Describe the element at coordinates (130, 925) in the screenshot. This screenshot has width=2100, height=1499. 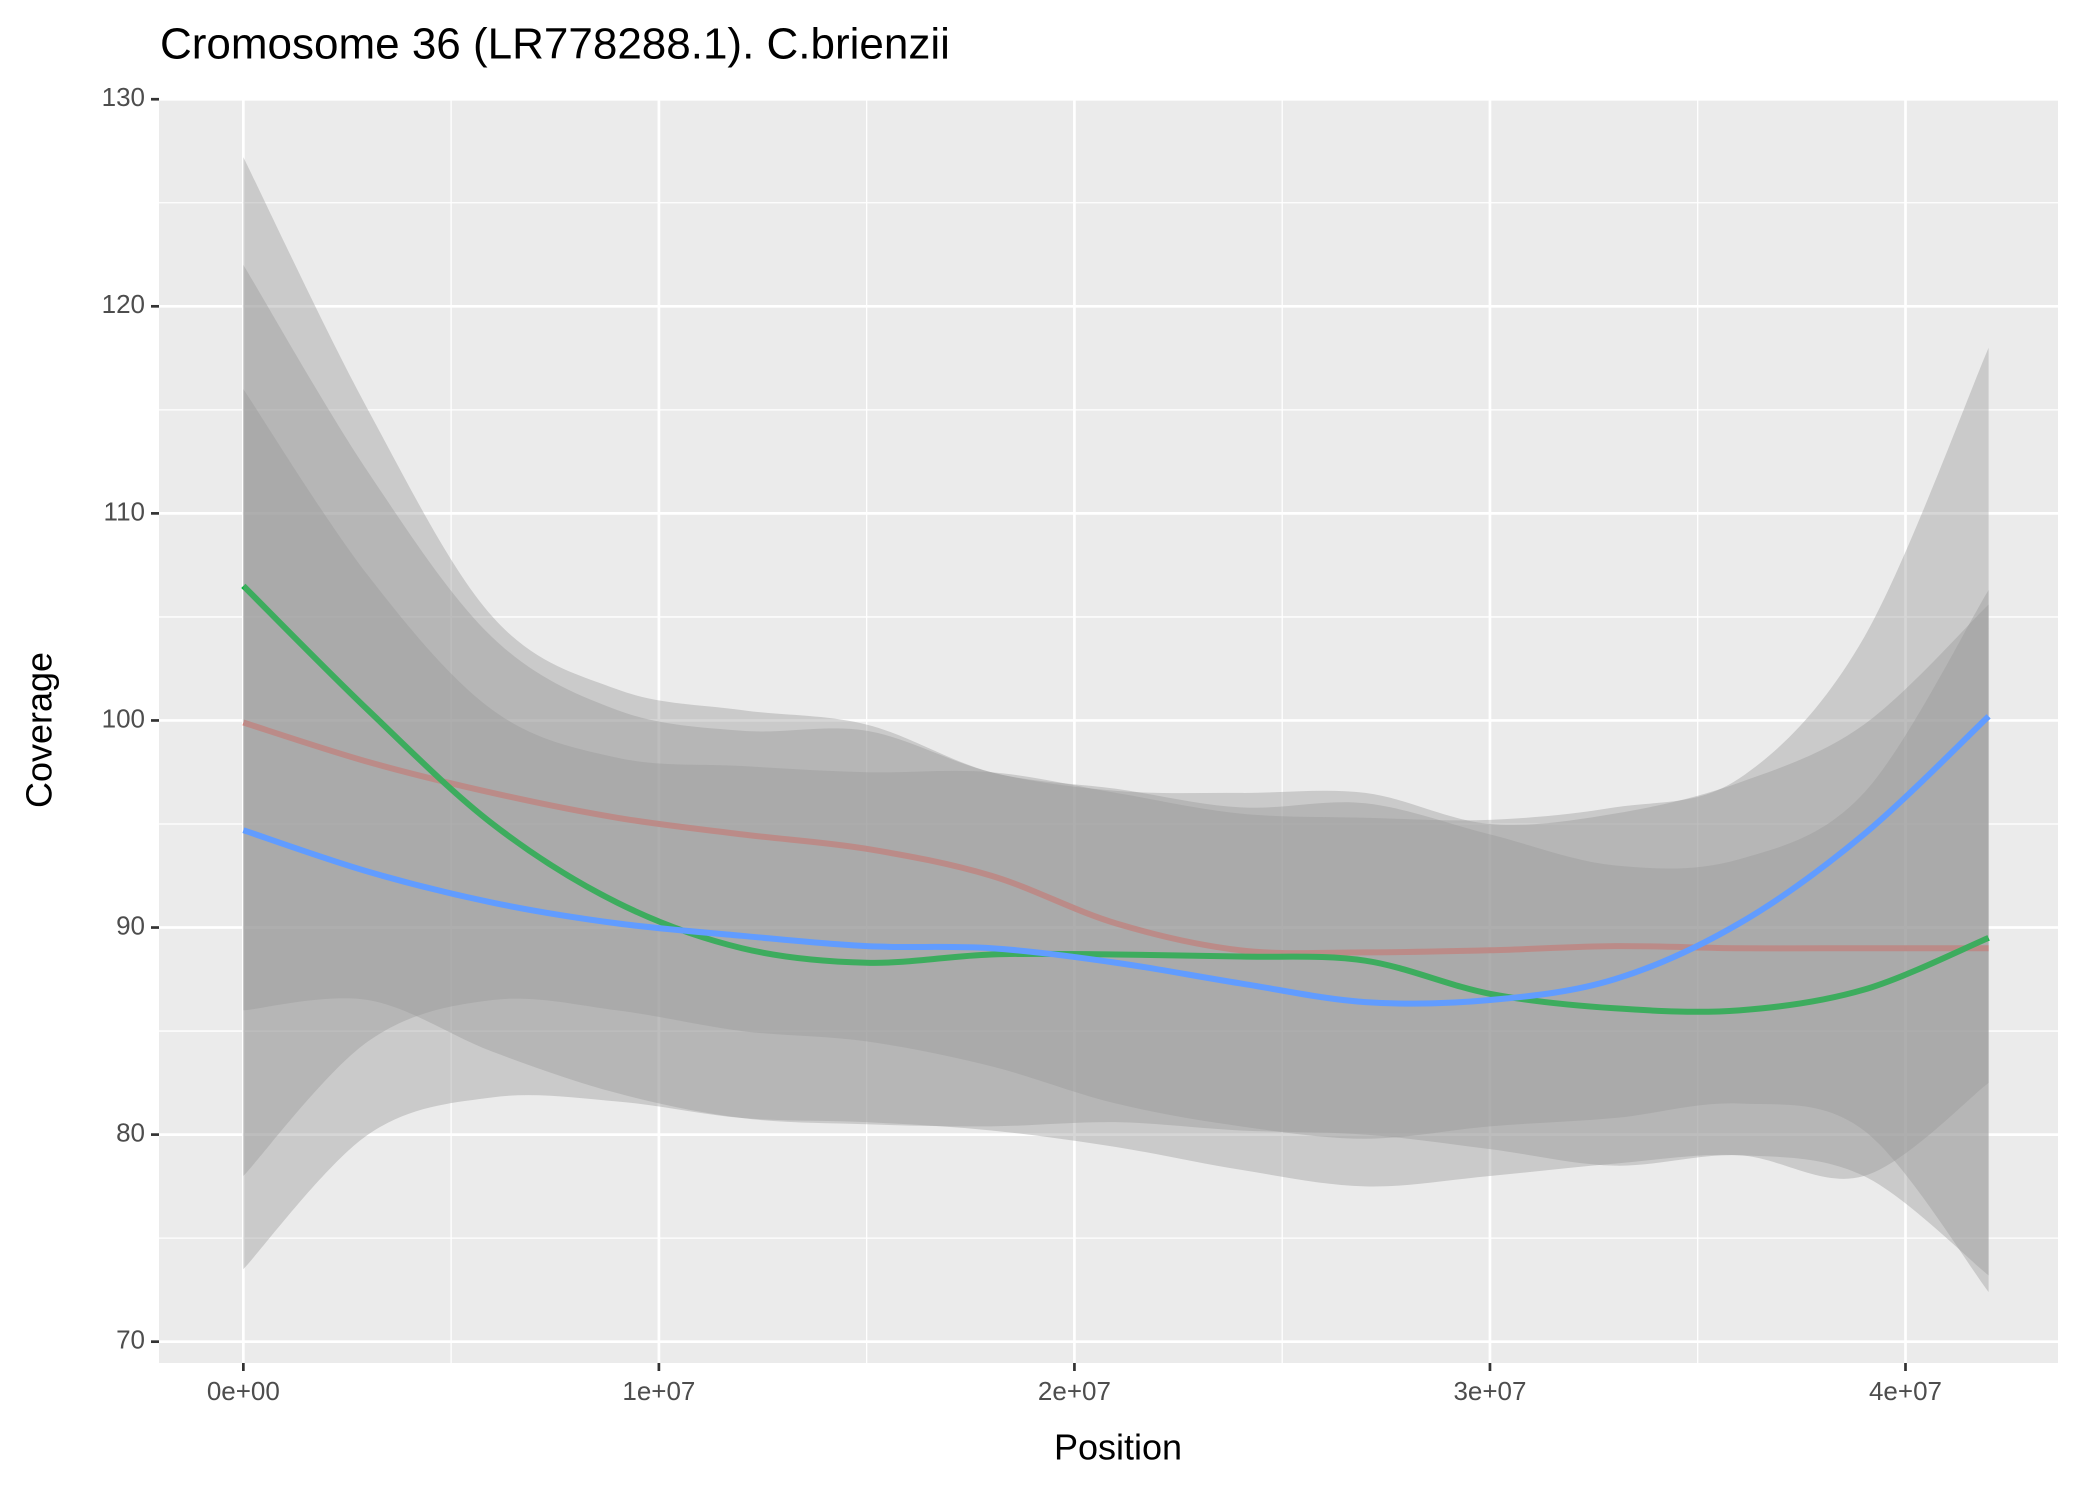
I see `y-tick-label: 90` at that location.